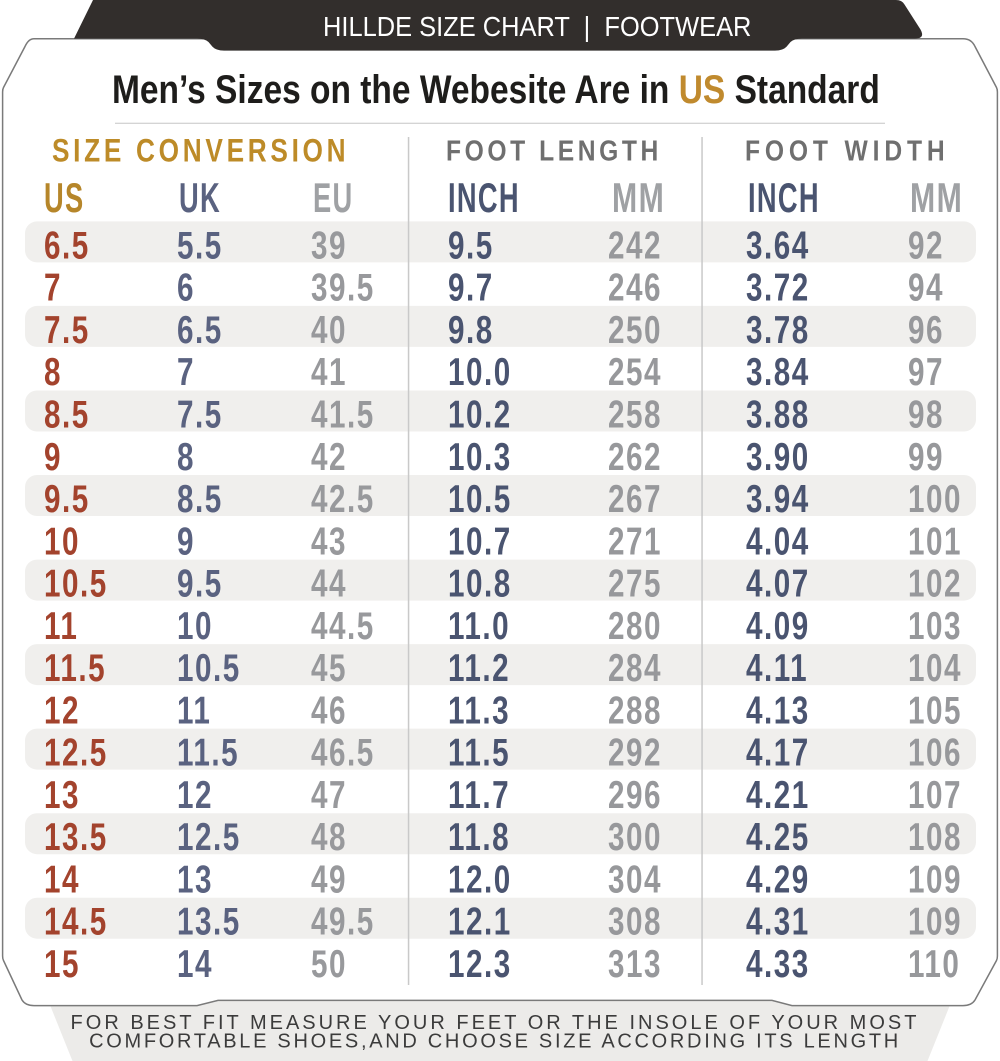 This screenshot has width=1000, height=1061. I want to click on svg-text: 3.84, so click(778, 372).